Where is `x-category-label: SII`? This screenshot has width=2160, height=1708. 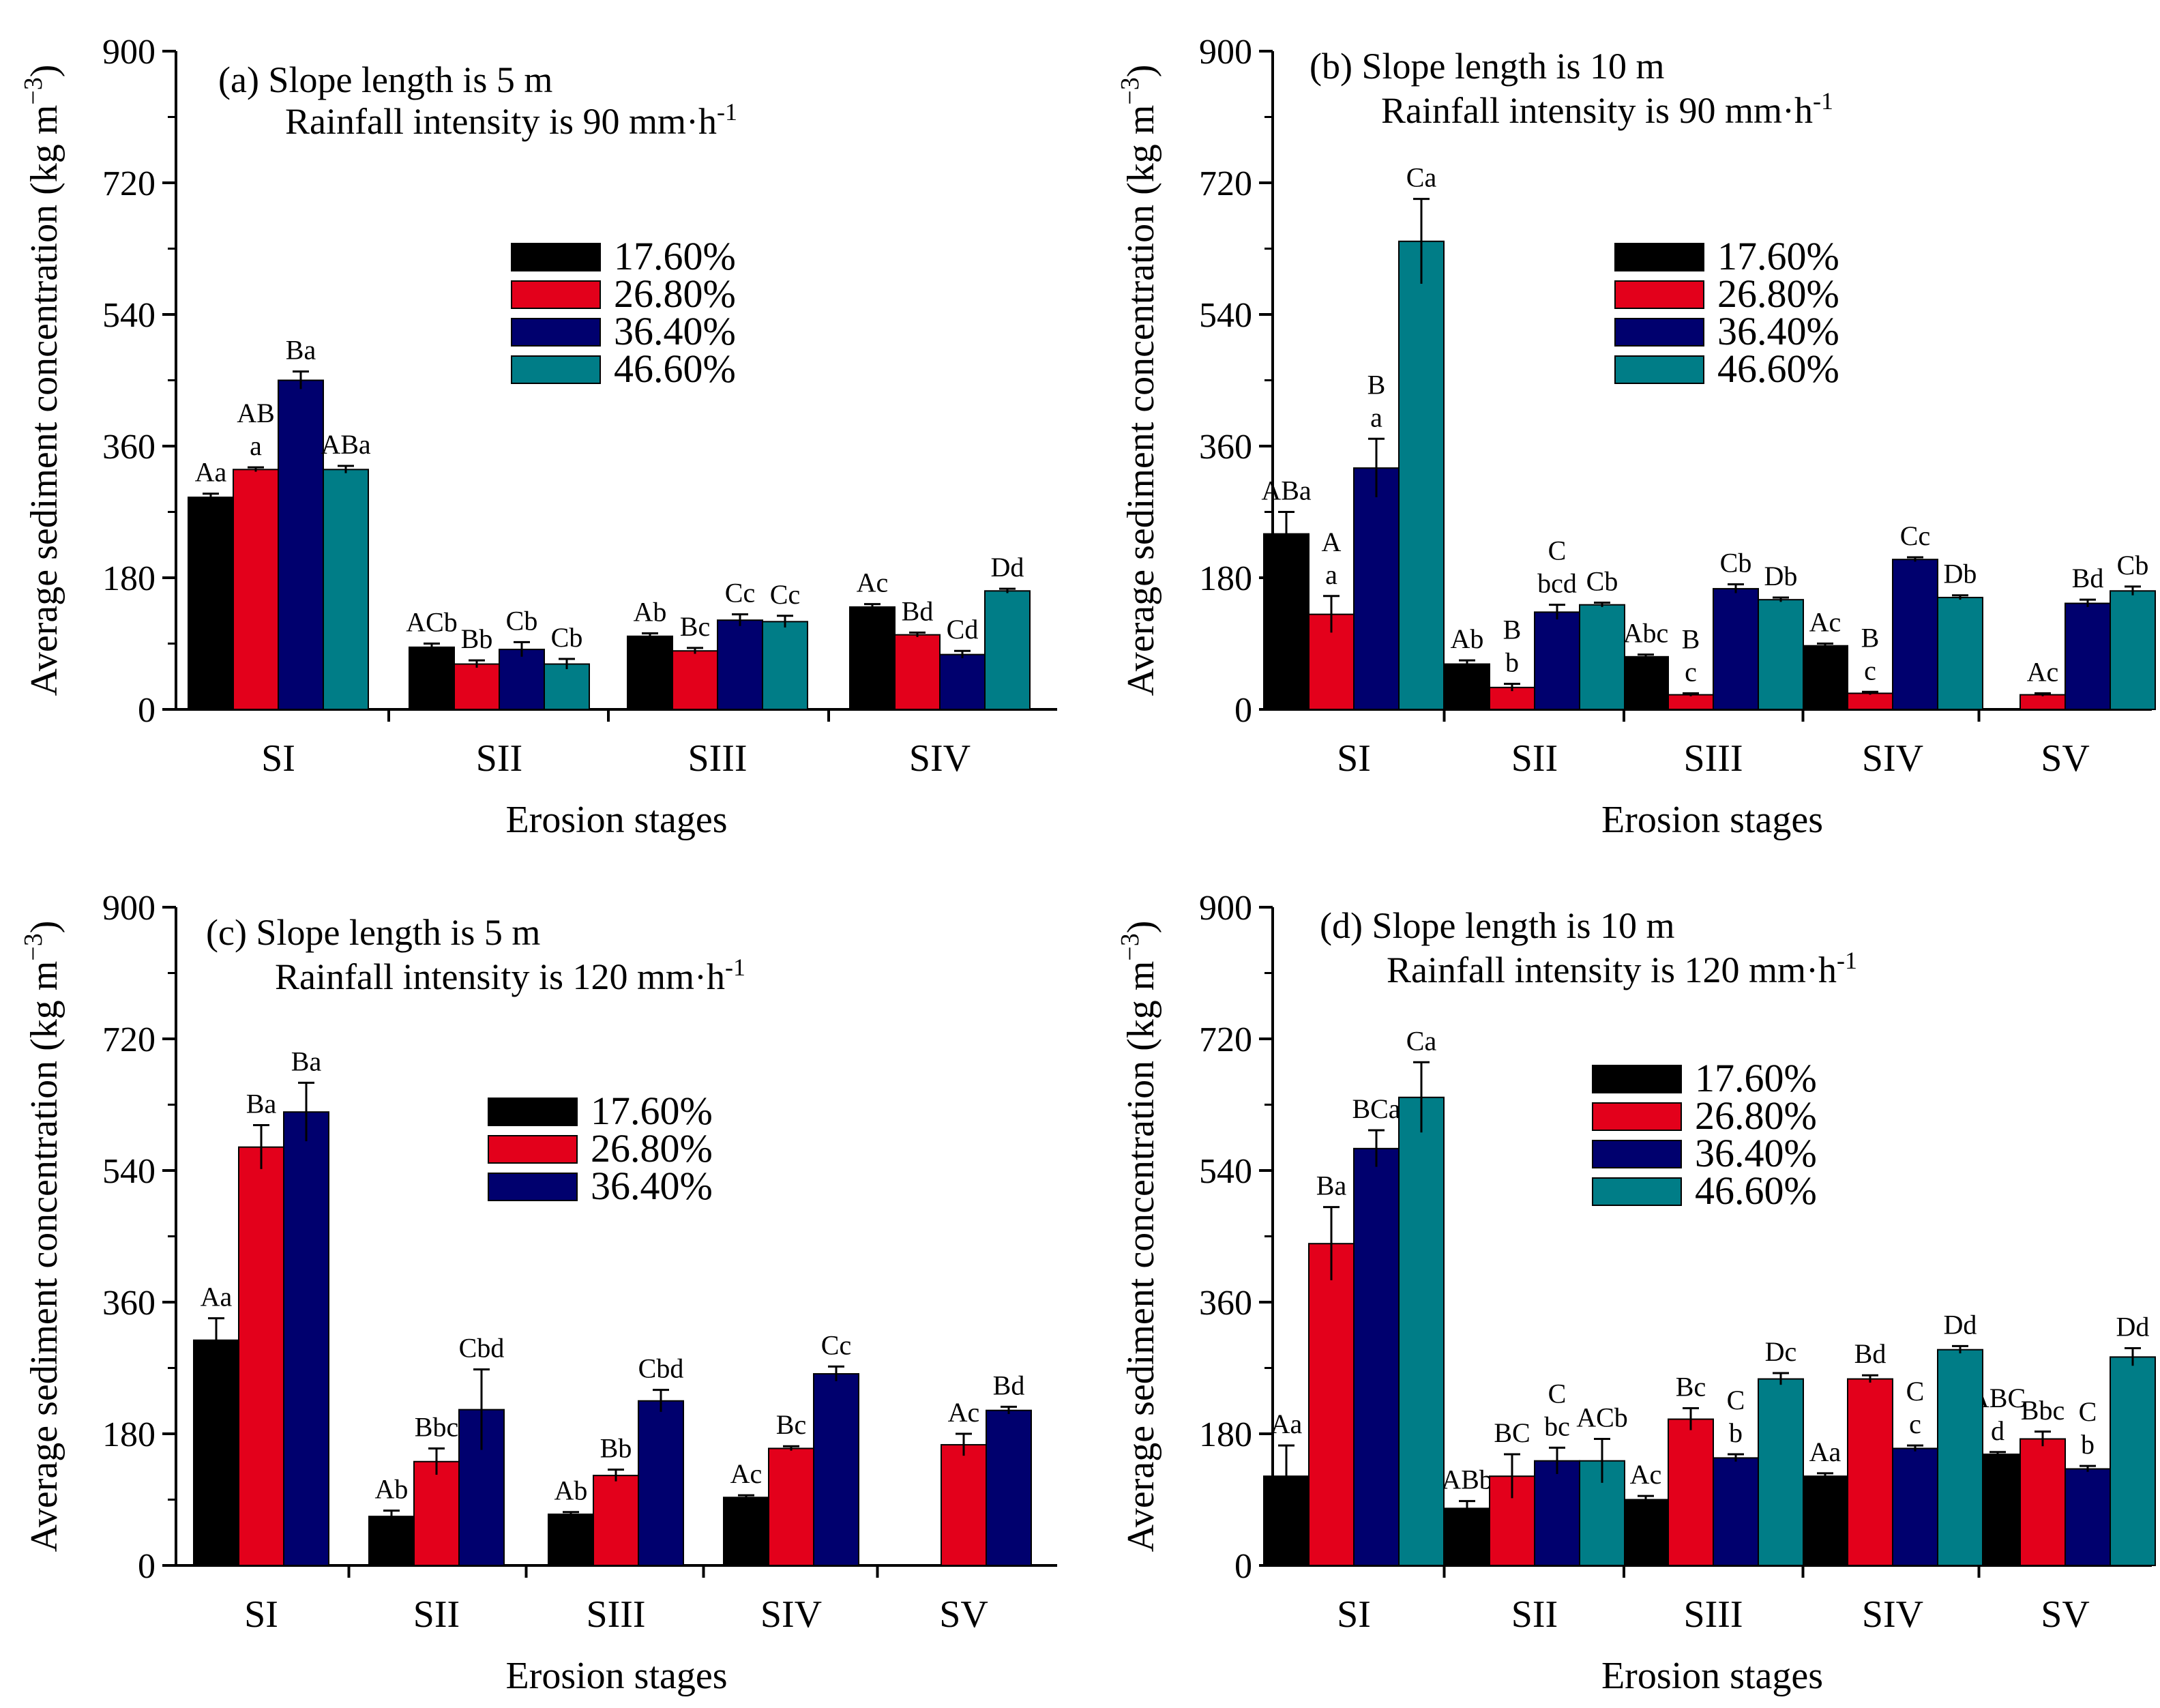
x-category-label: SII is located at coordinates (499, 758).